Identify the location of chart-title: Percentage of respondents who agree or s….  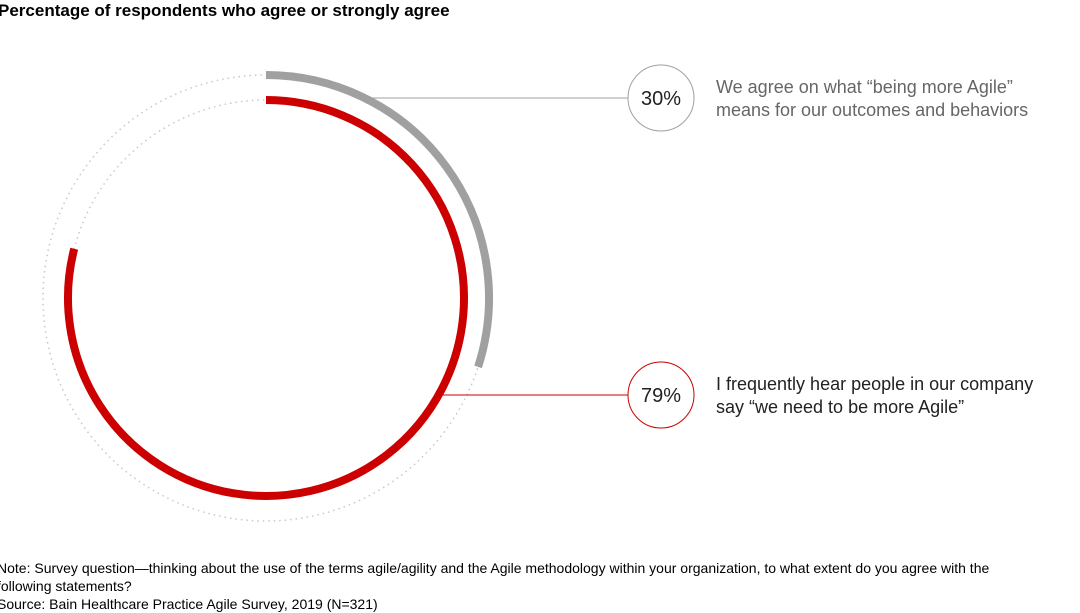
(225, 10).